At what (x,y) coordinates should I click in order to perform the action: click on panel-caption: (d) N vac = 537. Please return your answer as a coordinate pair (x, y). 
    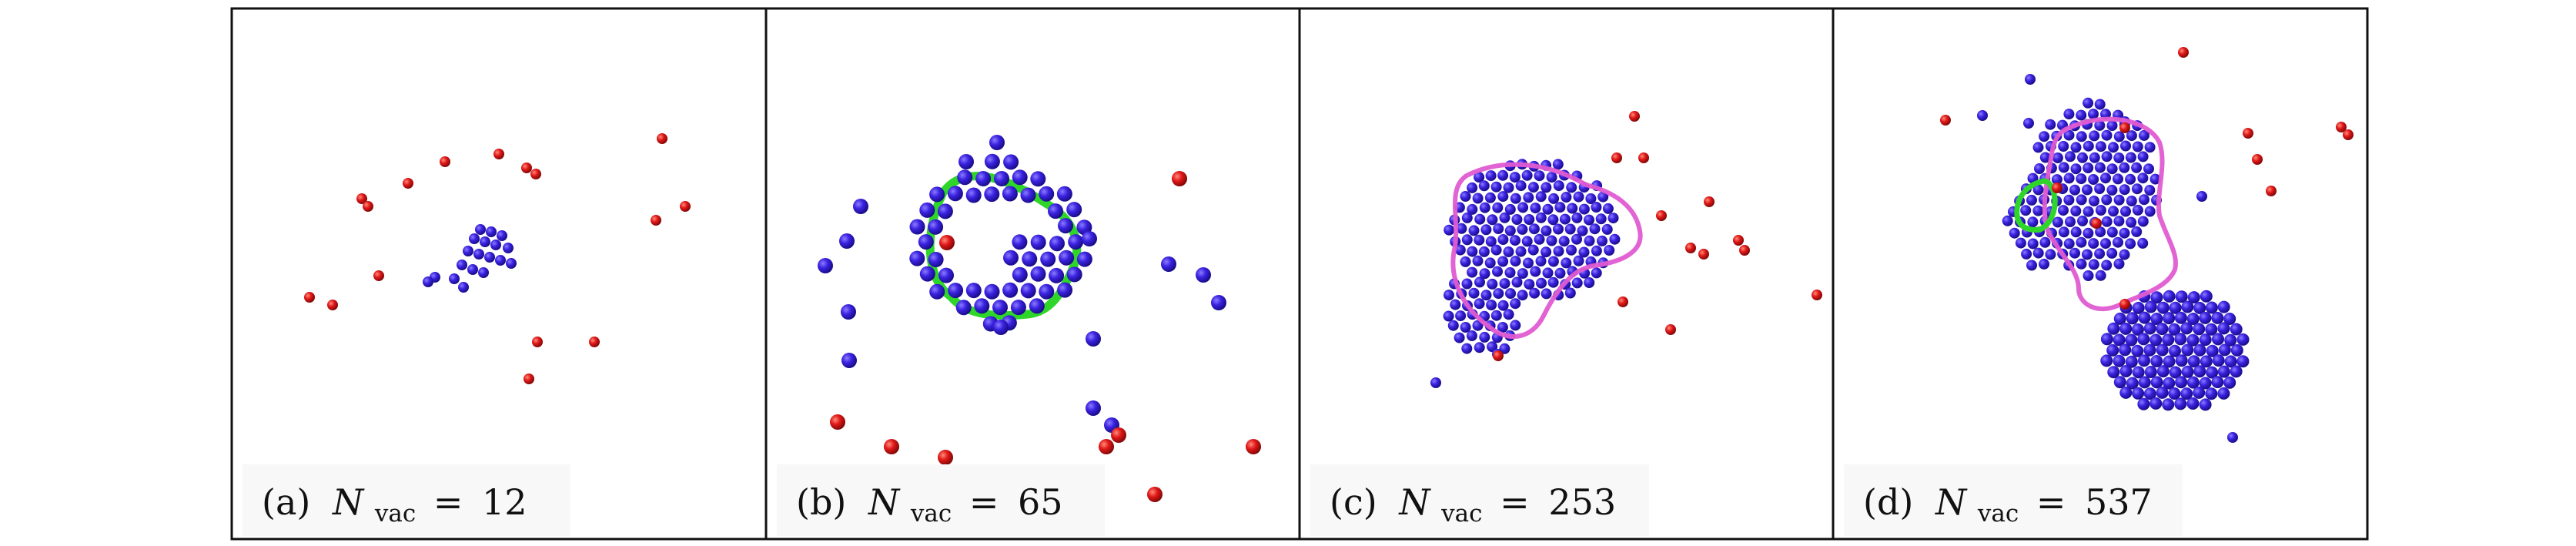
    Looking at the image, I should click on (2008, 506).